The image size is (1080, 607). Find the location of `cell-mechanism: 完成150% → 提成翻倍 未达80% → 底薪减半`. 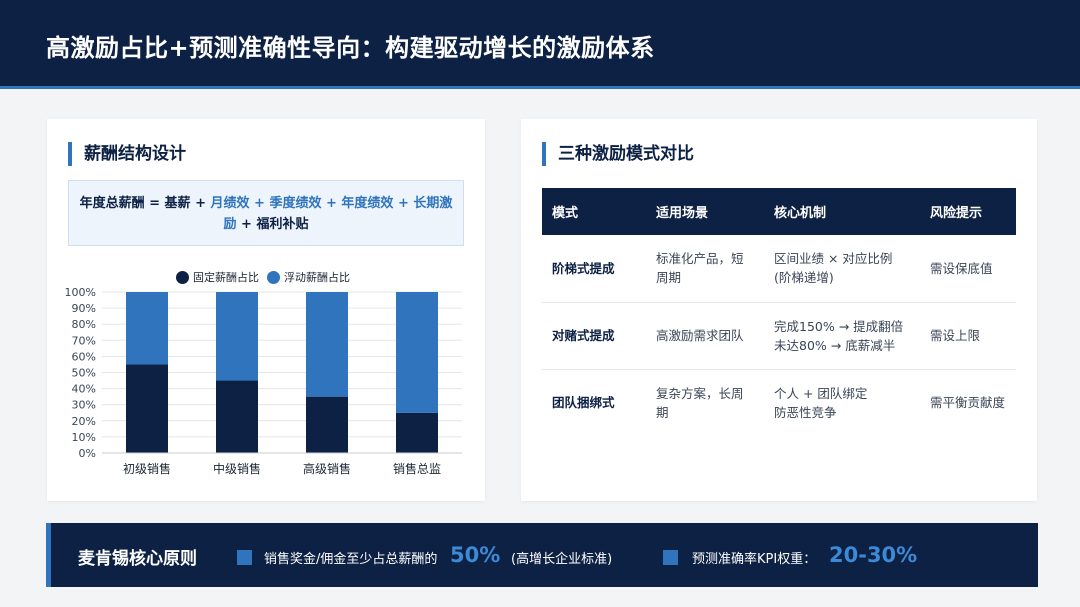

cell-mechanism: 完成150% → 提成翻倍 未达80% → 底薪减半 is located at coordinates (842, 336).